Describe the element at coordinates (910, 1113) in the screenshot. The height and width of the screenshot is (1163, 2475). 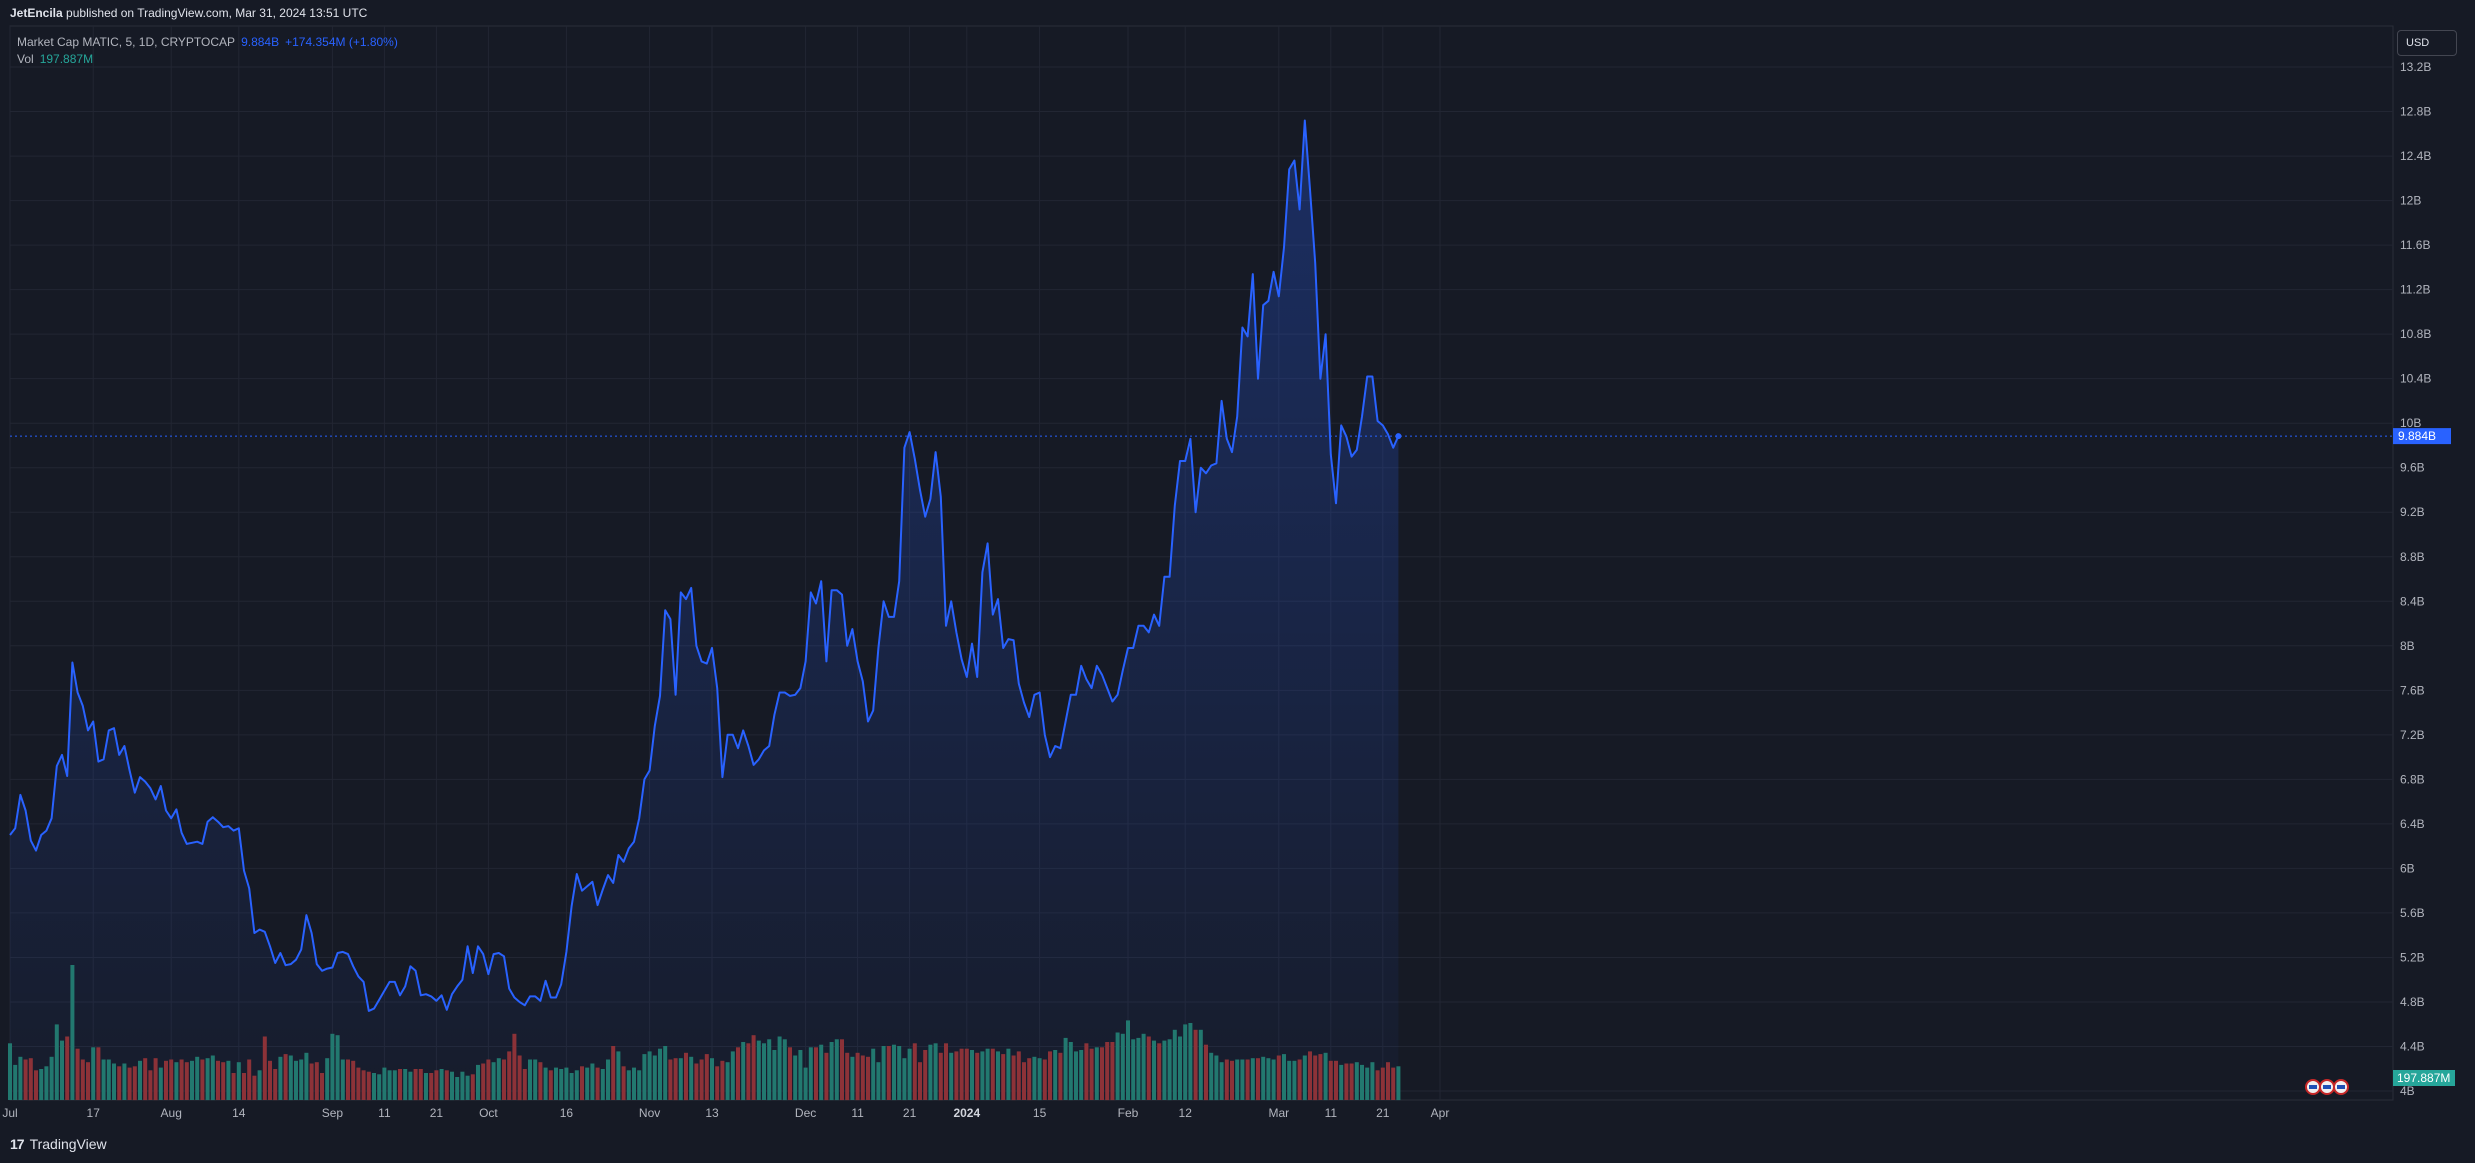
I see `x-tick-label: 21` at that location.